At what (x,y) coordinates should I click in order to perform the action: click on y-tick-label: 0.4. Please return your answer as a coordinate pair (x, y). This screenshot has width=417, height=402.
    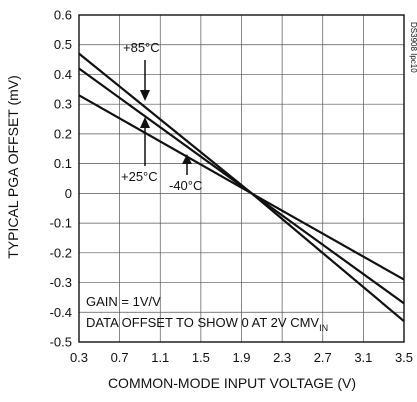
    Looking at the image, I should click on (63, 74).